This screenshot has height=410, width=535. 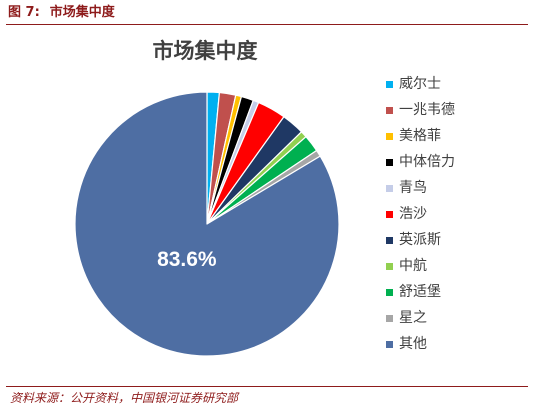 What do you see at coordinates (420, 240) in the screenshot?
I see `legend-label: 英派斯` at bounding box center [420, 240].